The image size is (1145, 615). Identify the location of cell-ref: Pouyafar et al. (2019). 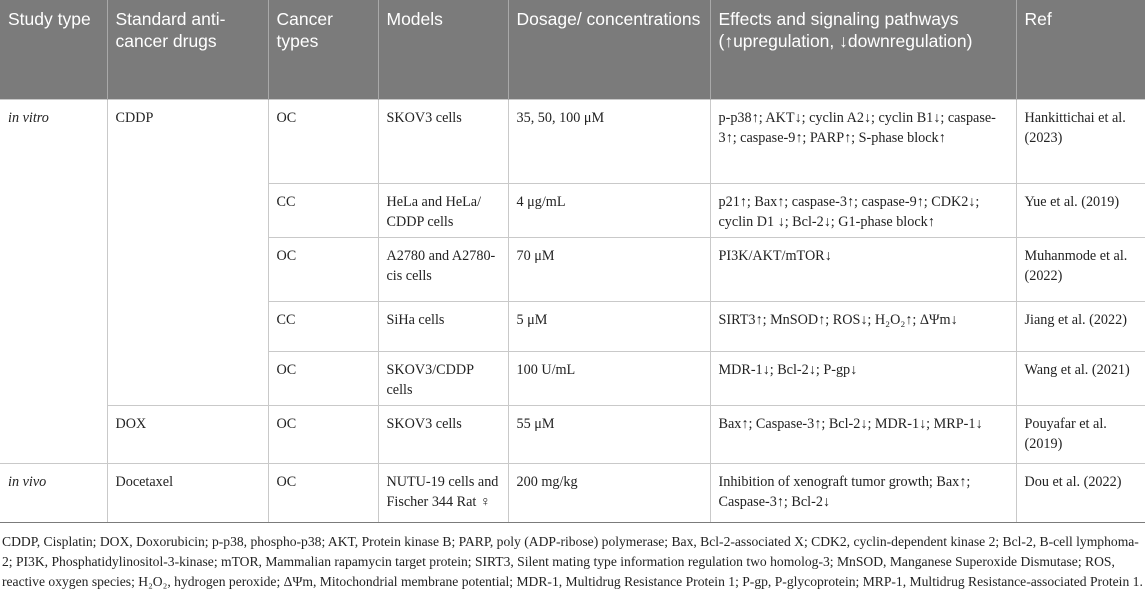
(1080, 433).